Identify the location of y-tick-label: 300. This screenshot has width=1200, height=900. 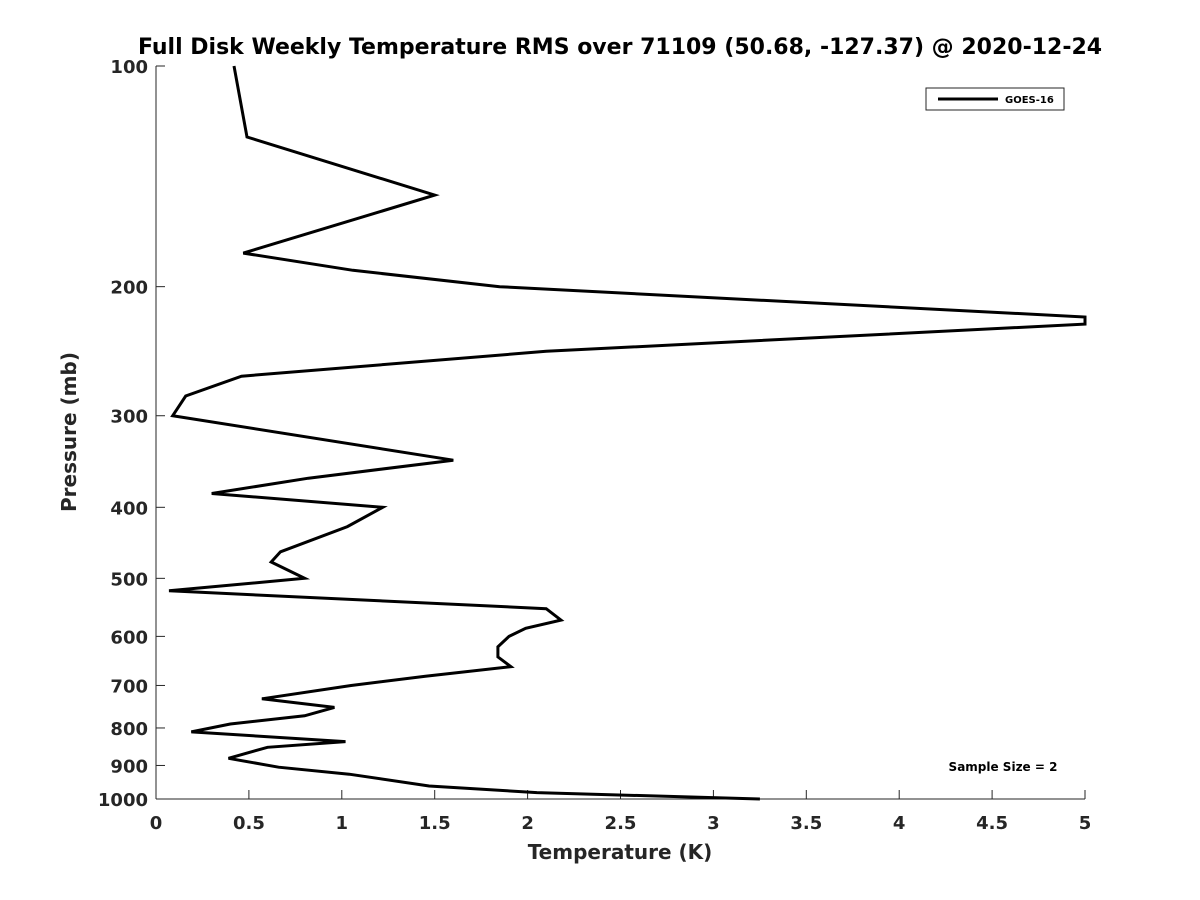
(129, 417).